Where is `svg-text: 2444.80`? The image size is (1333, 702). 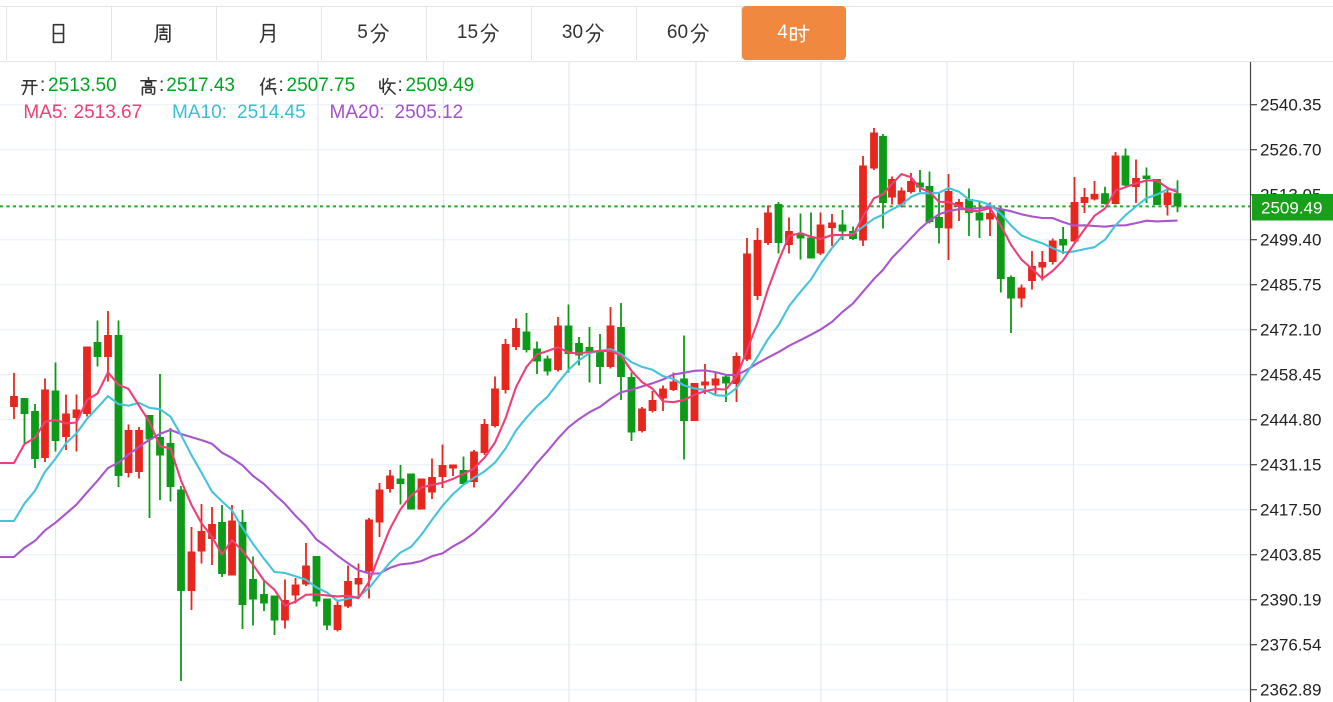
svg-text: 2444.80 is located at coordinates (1290, 420).